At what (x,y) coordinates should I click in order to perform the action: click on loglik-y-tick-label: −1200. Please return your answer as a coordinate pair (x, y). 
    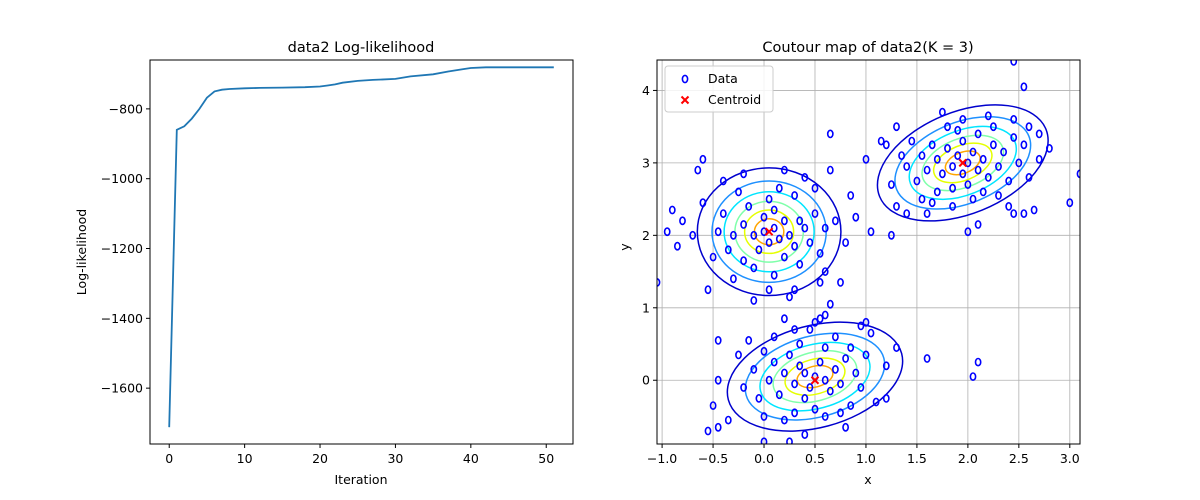
    Looking at the image, I should click on (122, 248).